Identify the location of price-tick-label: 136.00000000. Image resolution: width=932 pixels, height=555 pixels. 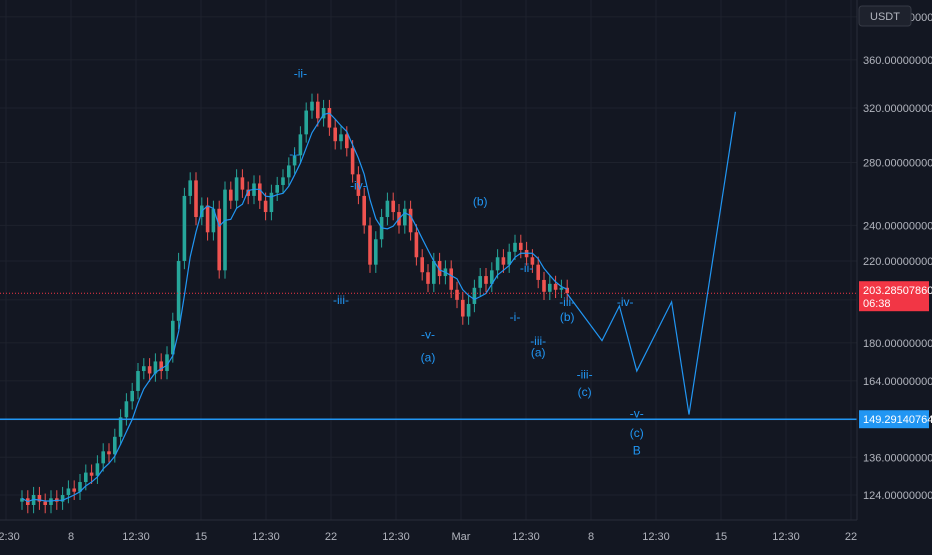
(897, 458).